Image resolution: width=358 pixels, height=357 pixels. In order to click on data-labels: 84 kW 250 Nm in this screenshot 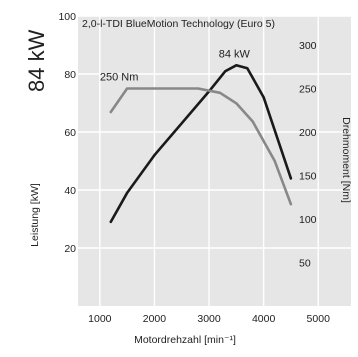, I will do `click(175, 65)`.